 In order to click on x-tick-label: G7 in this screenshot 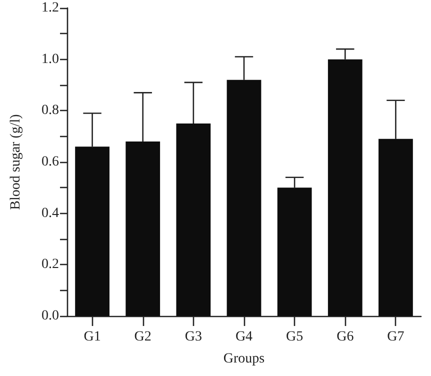, I will do `click(395, 337)`.